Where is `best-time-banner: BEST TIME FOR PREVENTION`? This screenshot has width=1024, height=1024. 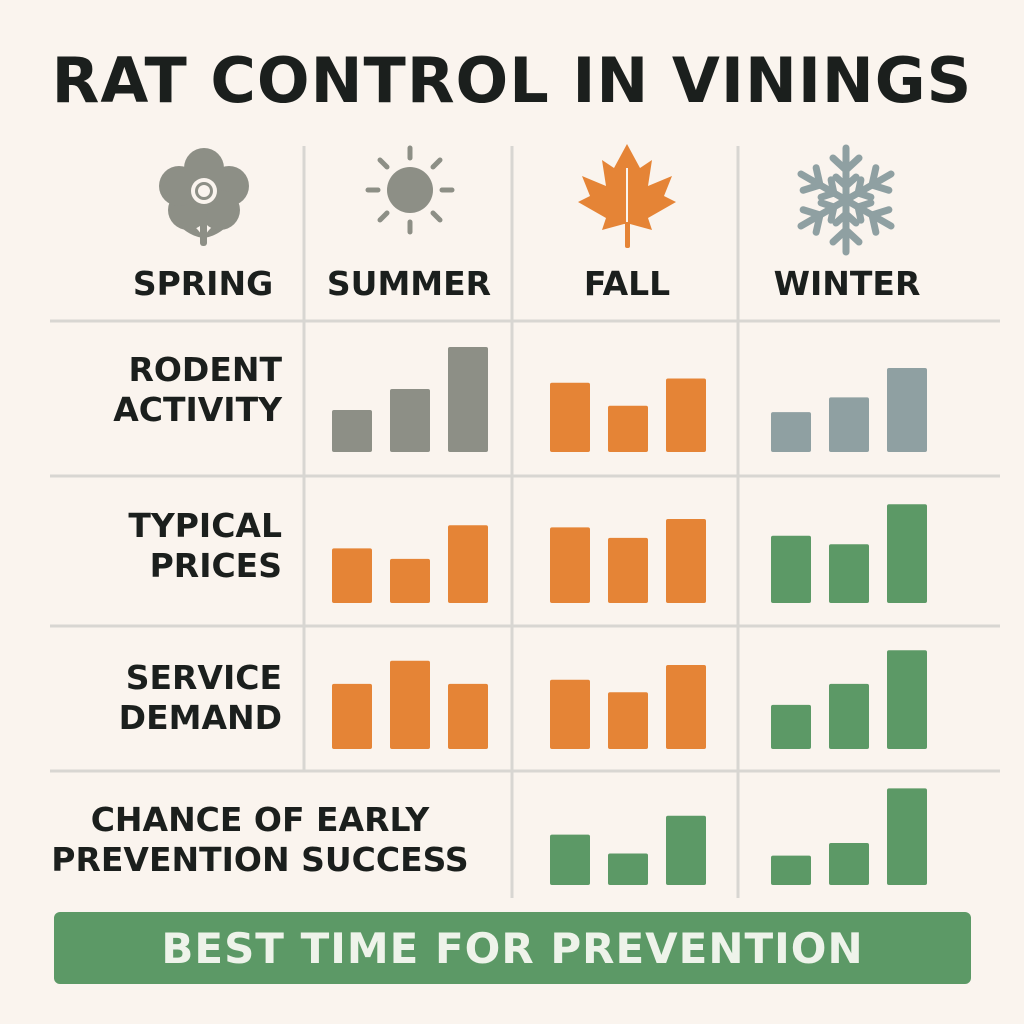 best-time-banner: BEST TIME FOR PREVENTION is located at coordinates (512, 948).